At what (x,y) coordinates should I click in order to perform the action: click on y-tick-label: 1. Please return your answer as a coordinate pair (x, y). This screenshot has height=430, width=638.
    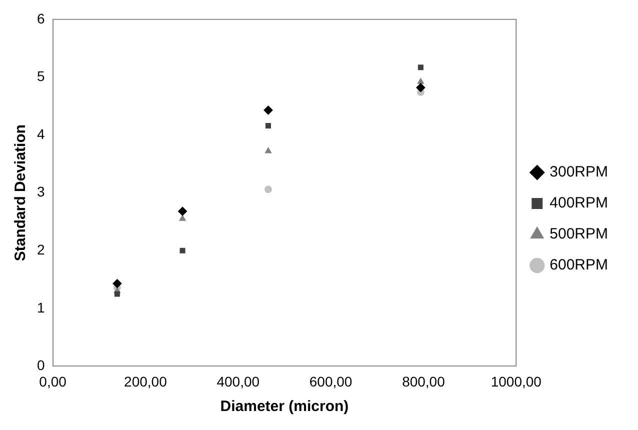
    Looking at the image, I should click on (40, 307).